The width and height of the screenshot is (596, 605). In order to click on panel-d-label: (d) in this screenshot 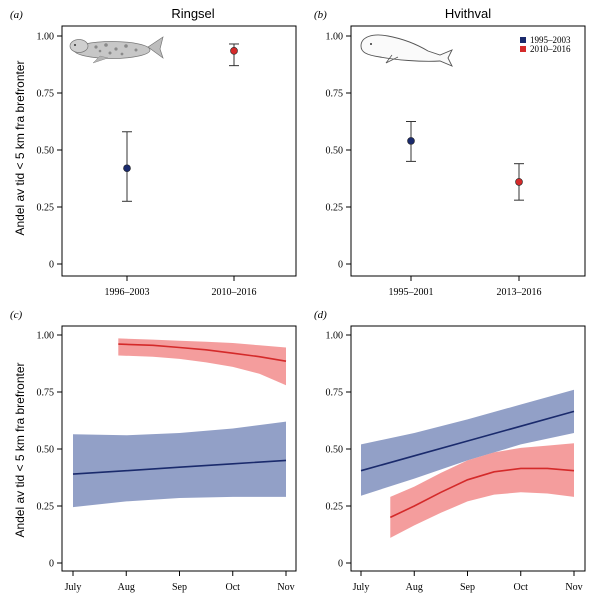, I will do `click(320, 315)`.